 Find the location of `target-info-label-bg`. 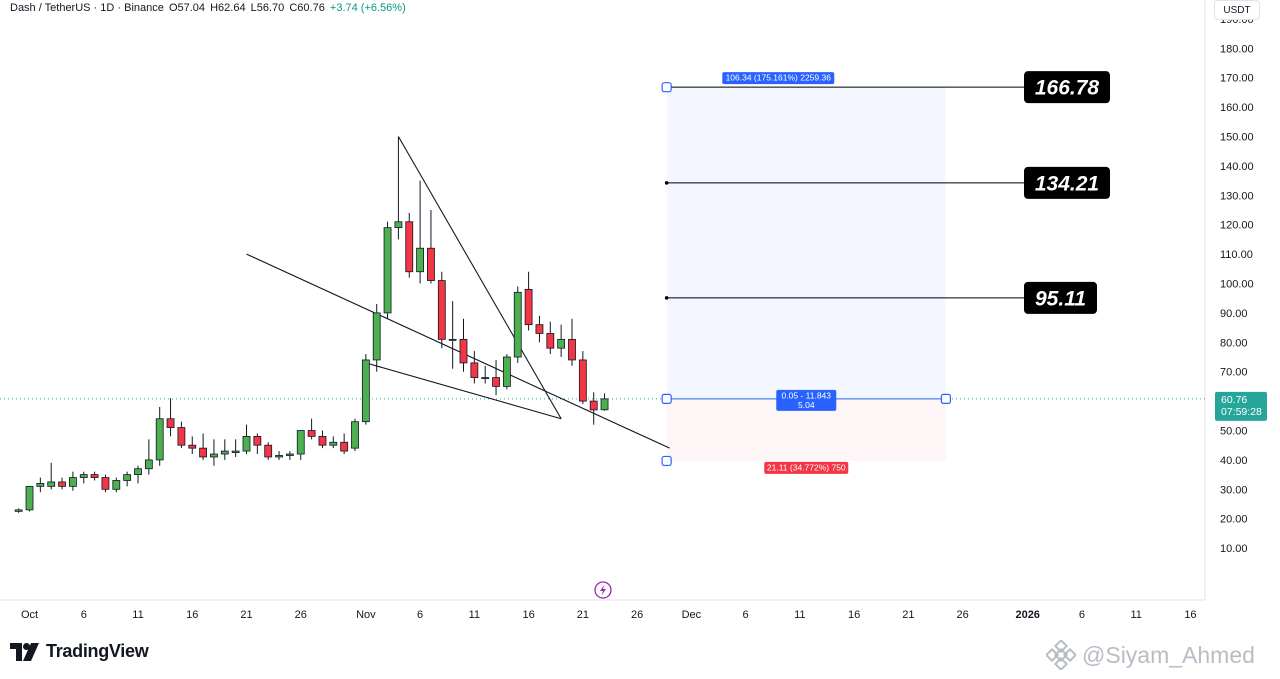

target-info-label-bg is located at coordinates (778, 78).